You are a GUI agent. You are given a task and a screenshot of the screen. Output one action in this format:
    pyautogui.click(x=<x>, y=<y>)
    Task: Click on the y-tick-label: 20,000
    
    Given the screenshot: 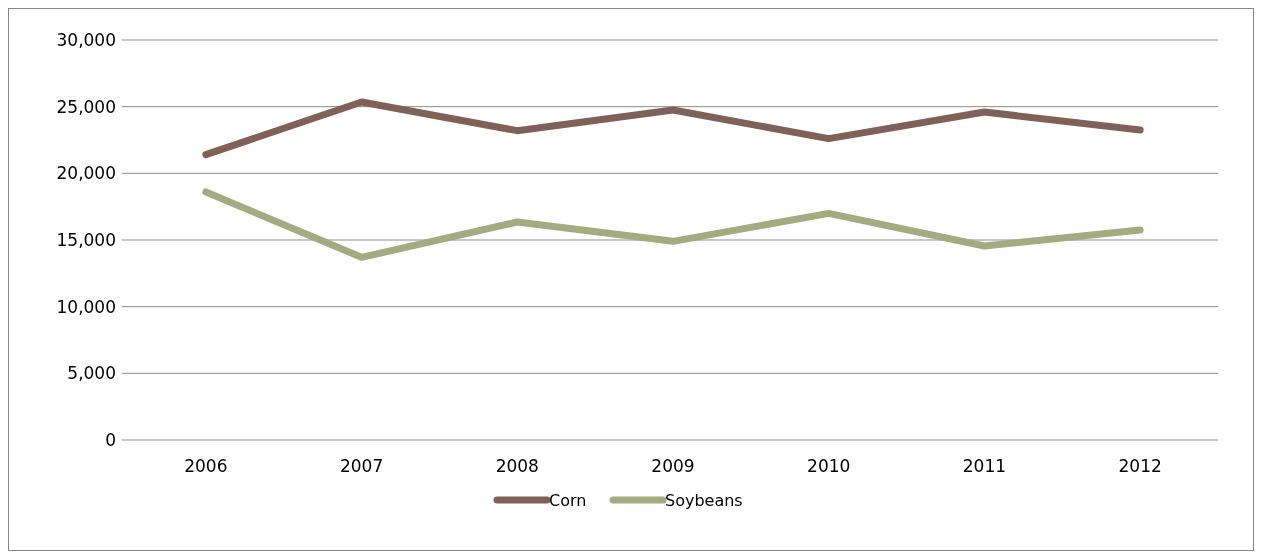 What is the action you would take?
    pyautogui.click(x=86, y=173)
    